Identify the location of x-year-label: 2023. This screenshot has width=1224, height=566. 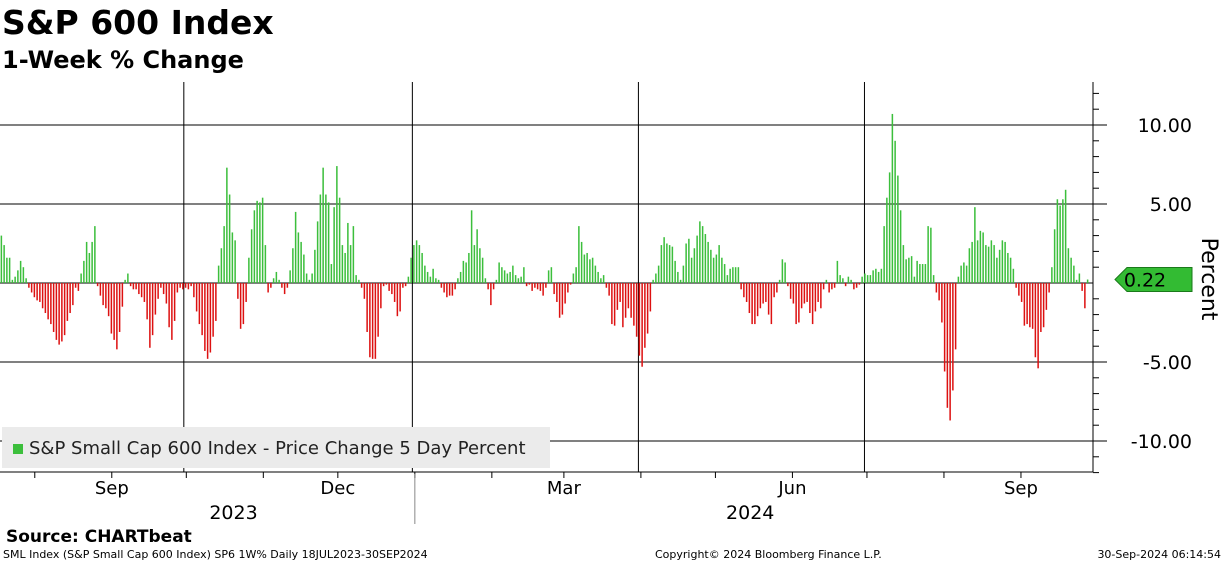
(233, 513).